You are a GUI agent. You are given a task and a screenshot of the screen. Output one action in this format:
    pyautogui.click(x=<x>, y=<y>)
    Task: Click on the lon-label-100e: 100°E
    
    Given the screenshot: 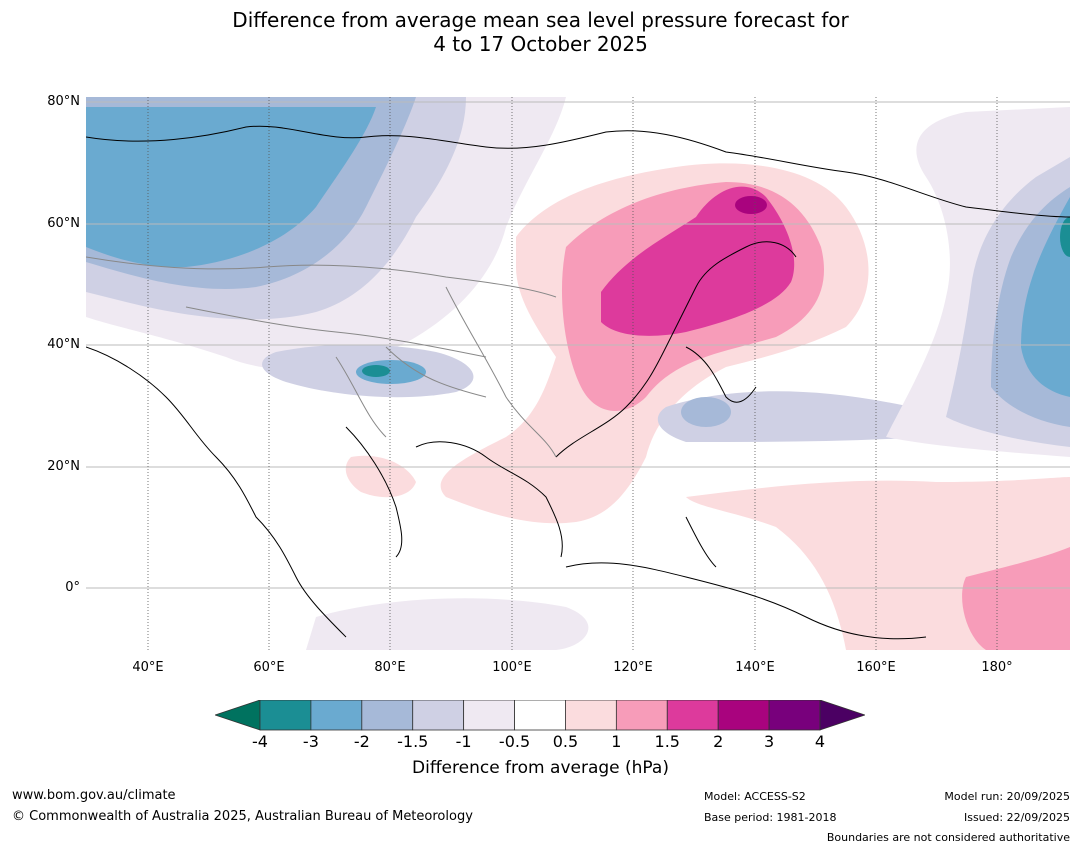 What is the action you would take?
    pyautogui.click(x=512, y=667)
    